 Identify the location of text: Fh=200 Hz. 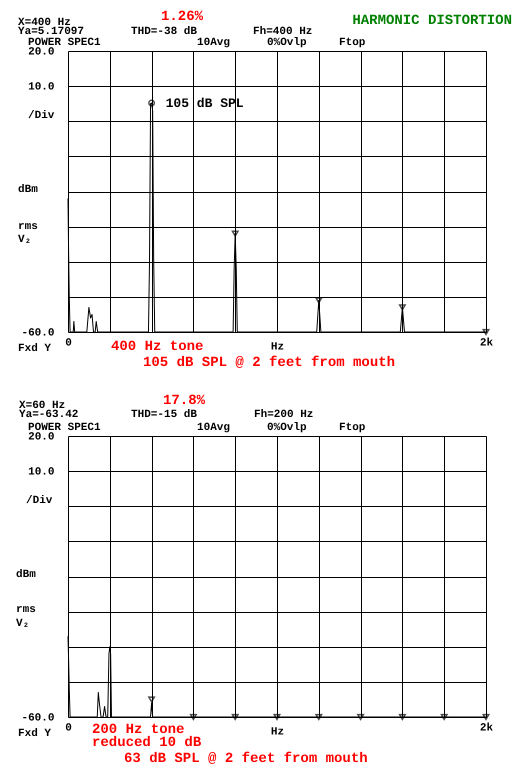
(284, 415).